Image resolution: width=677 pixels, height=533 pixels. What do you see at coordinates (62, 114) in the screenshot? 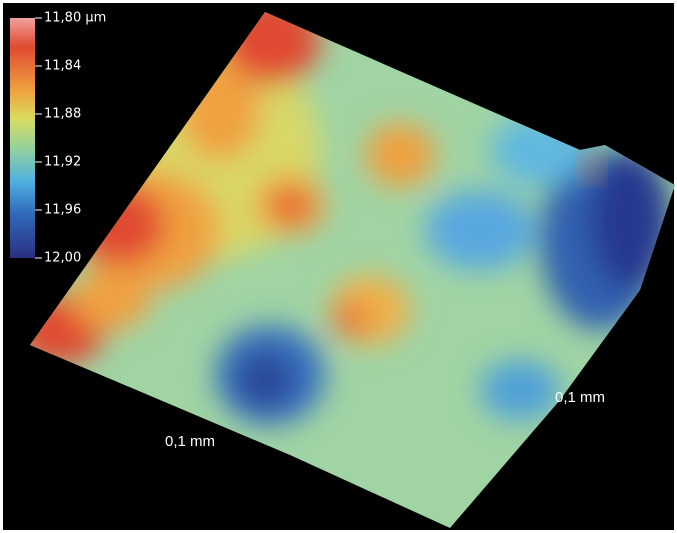
I see `tick-label: 11,88` at bounding box center [62, 114].